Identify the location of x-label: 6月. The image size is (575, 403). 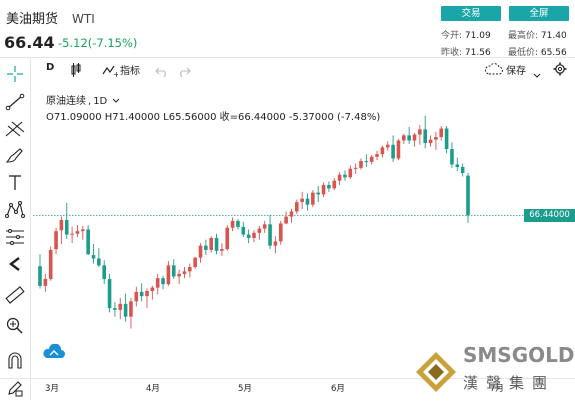
(338, 389).